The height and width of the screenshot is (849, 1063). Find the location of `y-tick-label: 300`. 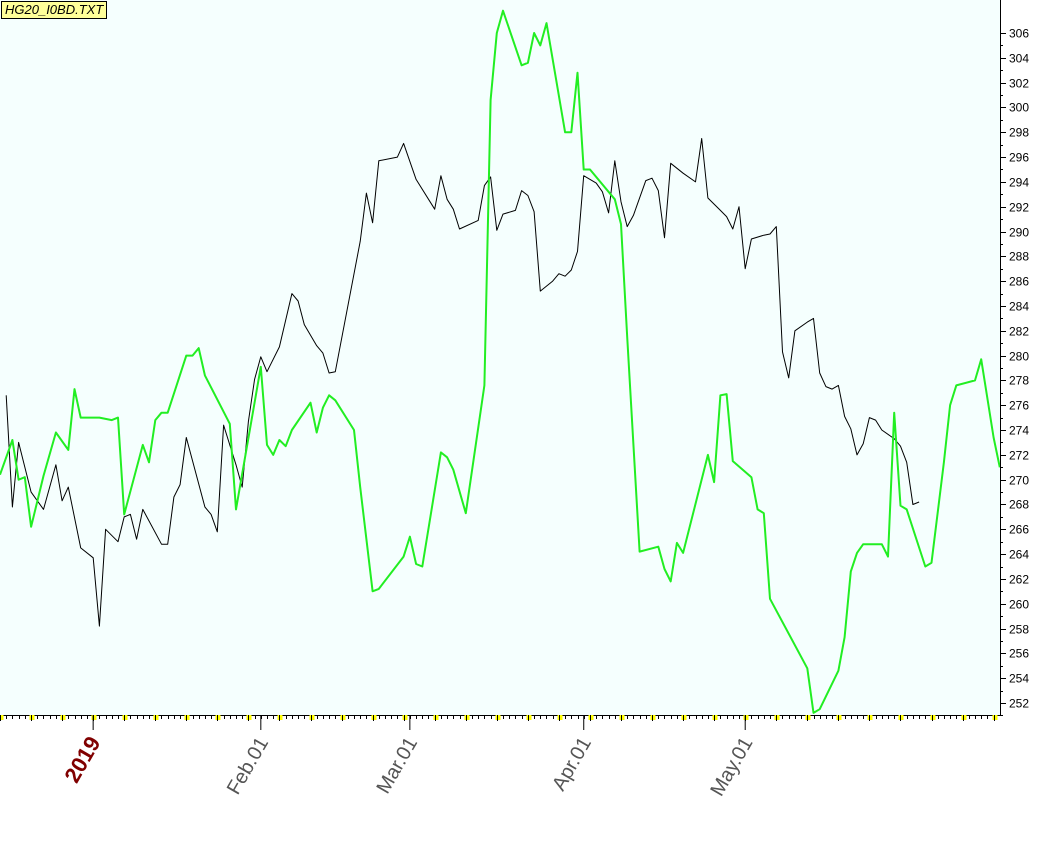

y-tick-label: 300 is located at coordinates (1019, 108).